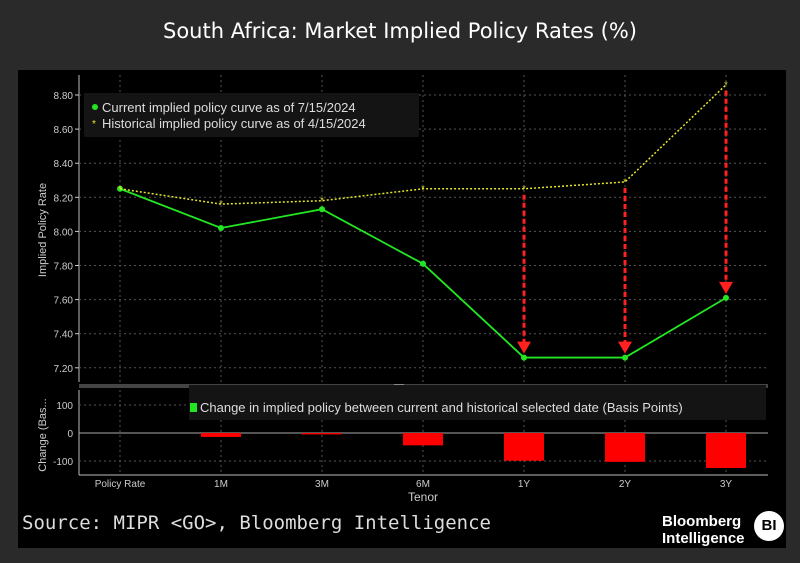 The image size is (800, 563). I want to click on bloomberg-logo: Bloomberg Intelligence, so click(703, 530).